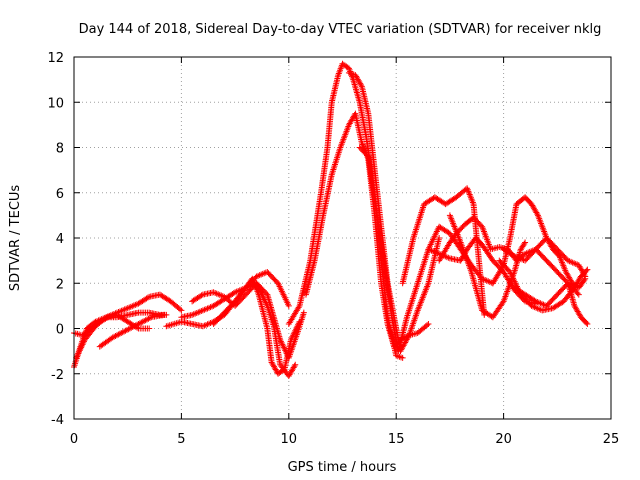 The width and height of the screenshot is (640, 480). Describe the element at coordinates (342, 467) in the screenshot. I see `x-axis-label: GPS time / hours` at that location.